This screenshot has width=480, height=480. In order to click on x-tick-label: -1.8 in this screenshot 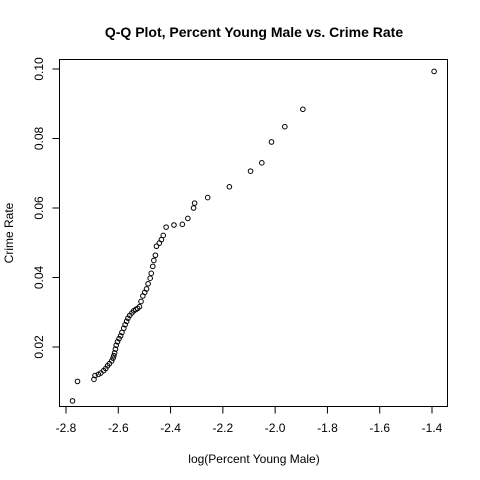, I will do `click(327, 428)`.